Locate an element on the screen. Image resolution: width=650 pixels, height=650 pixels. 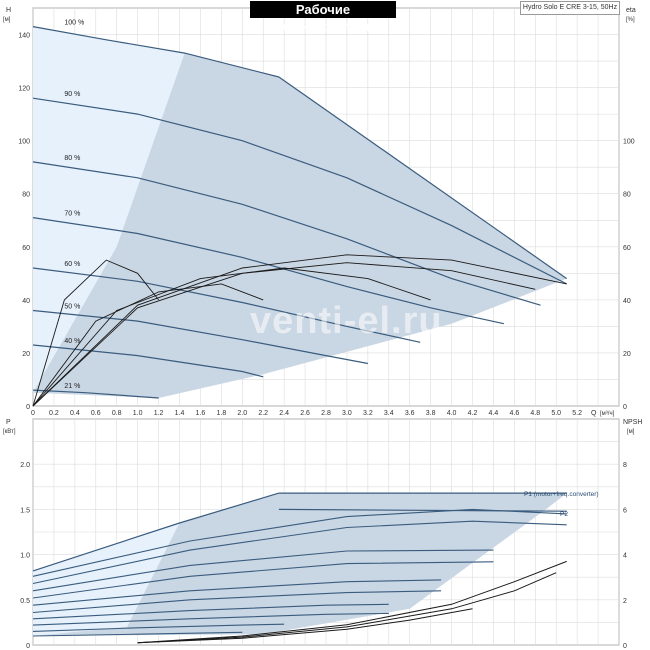
x-tick-label: 1.2 is located at coordinates (159, 413).